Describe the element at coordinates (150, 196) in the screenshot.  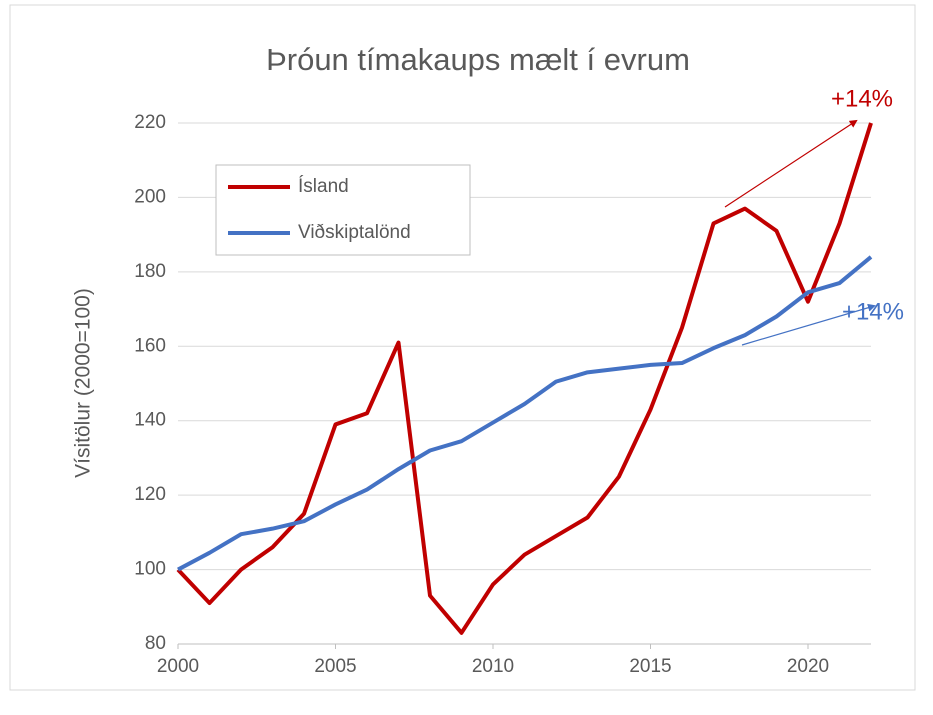
I see `y-tick-label: 200` at that location.